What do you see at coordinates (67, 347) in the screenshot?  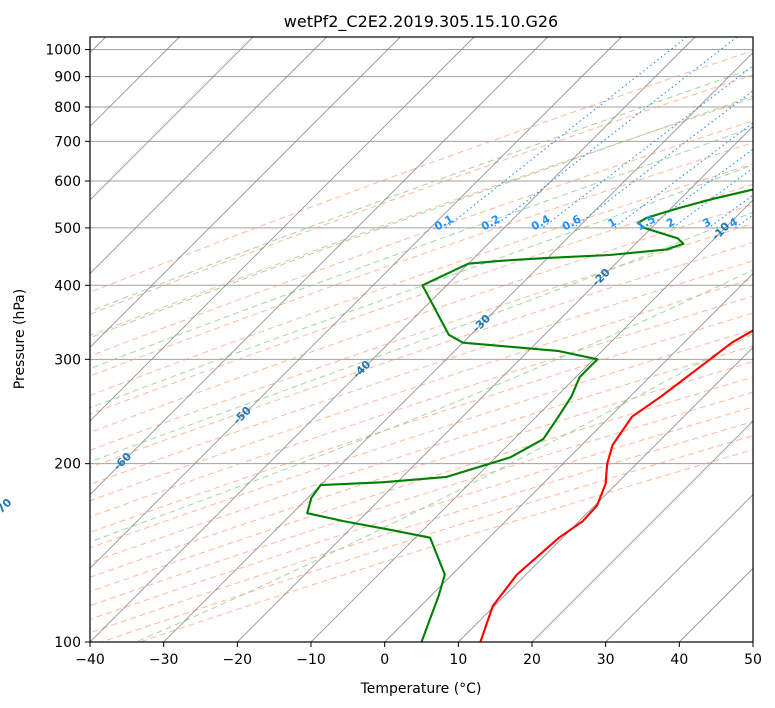 I see `y-axis: 100 200 300 400 500 600 700 800 900 1000` at bounding box center [67, 347].